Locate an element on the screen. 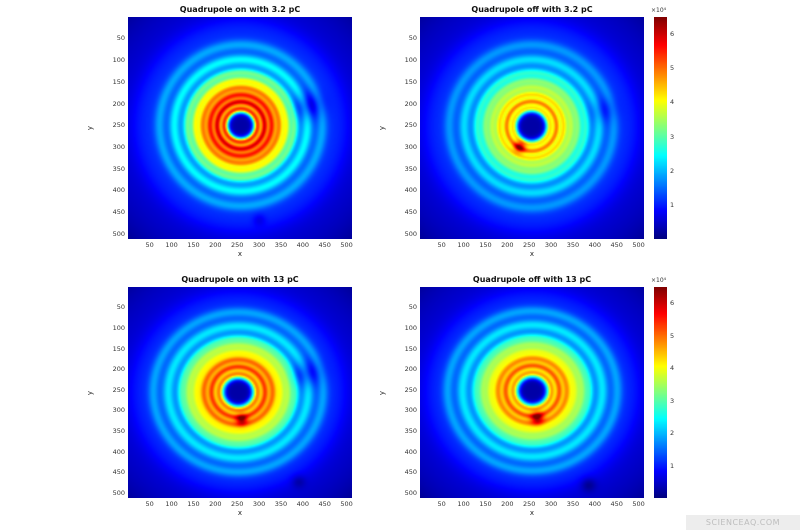 This screenshot has width=800, height=530. colorbar-exponent: ×10⁴ is located at coordinates (659, 280).